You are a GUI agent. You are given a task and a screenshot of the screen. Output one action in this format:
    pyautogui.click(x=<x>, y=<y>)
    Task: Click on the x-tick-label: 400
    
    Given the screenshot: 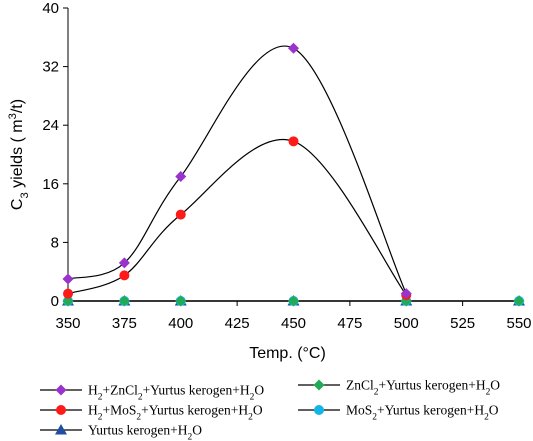 What is the action you would take?
    pyautogui.click(x=180, y=323)
    